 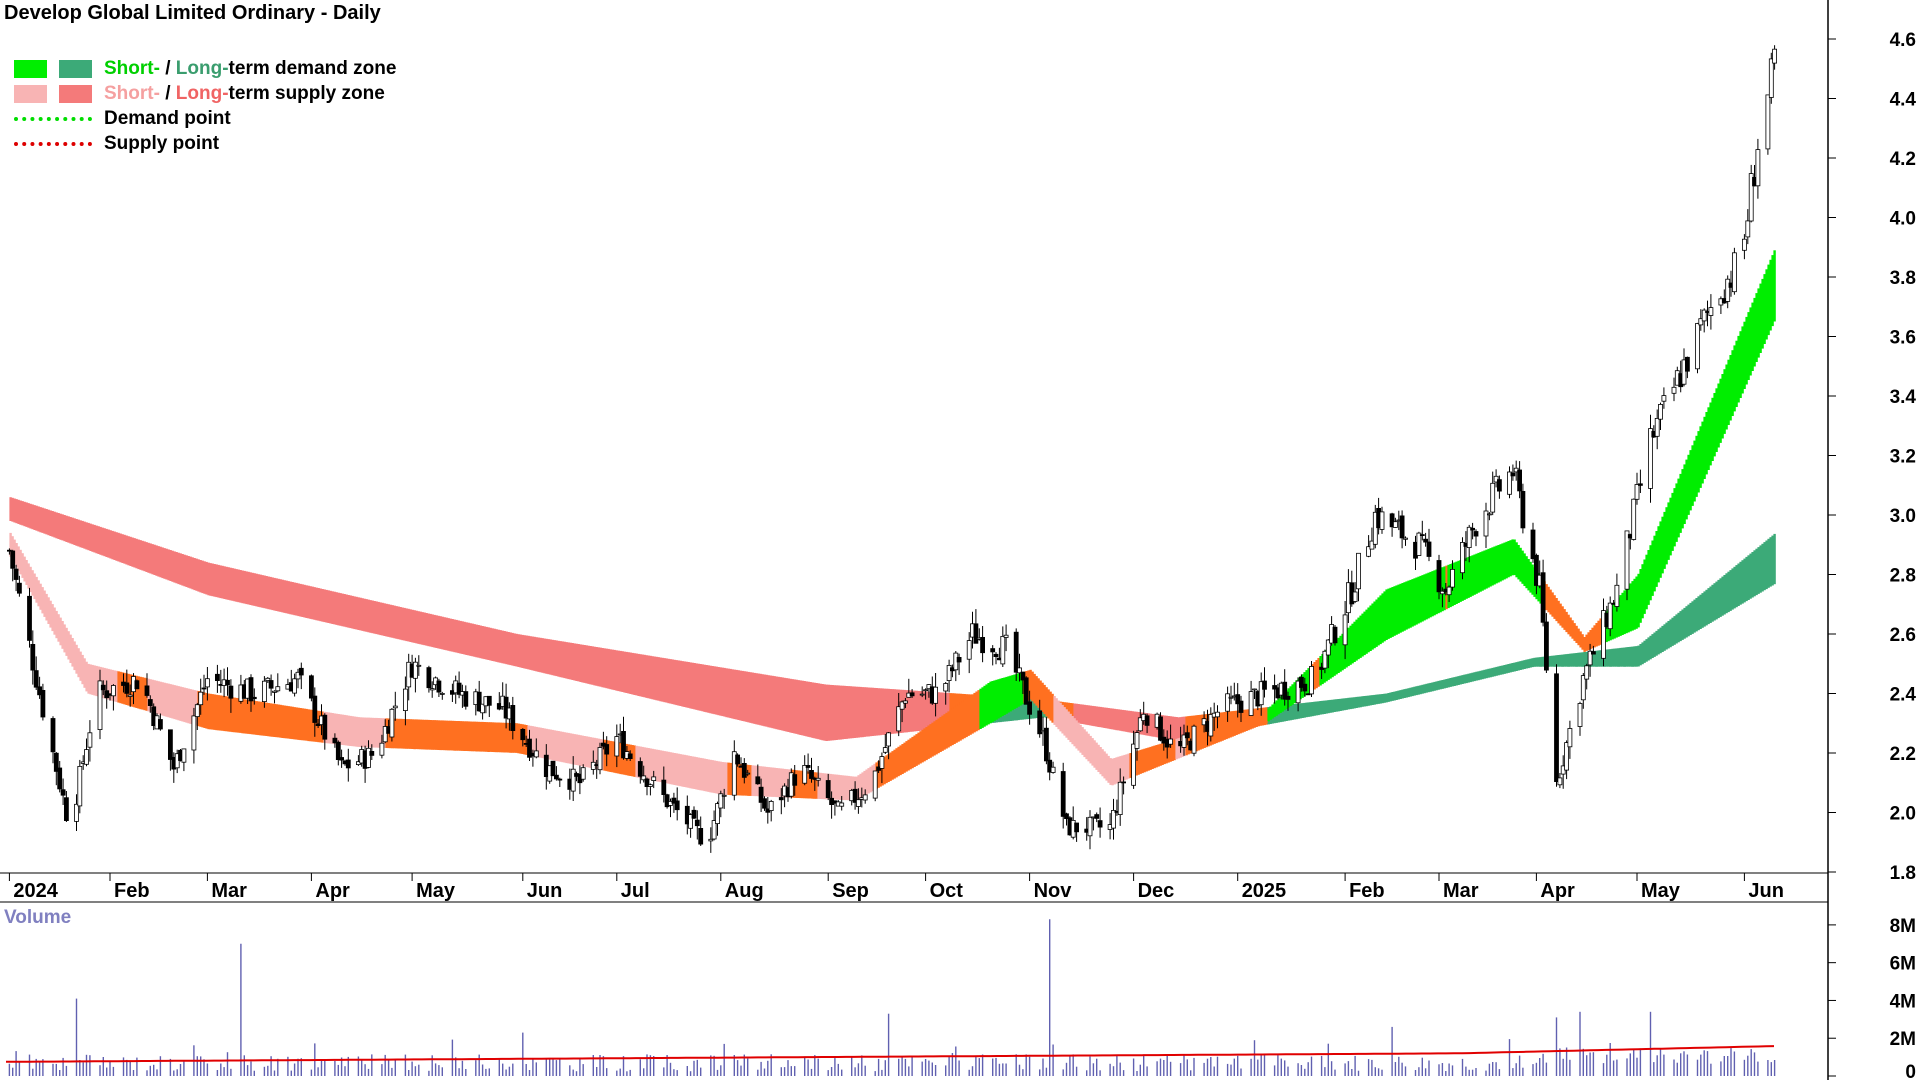 I want to click on price-tick-label: 4.2, so click(x=1903, y=159).